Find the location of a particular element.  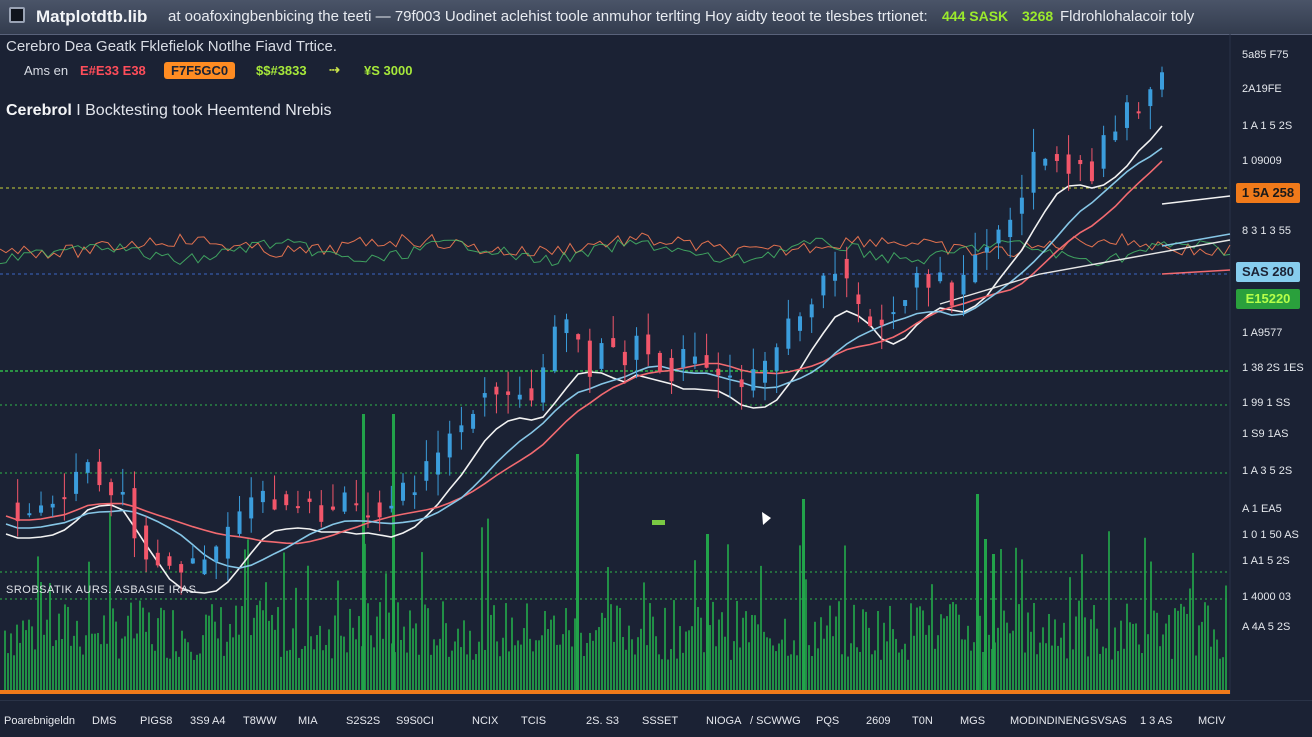

time-label: TCIS is located at coordinates (534, 721).